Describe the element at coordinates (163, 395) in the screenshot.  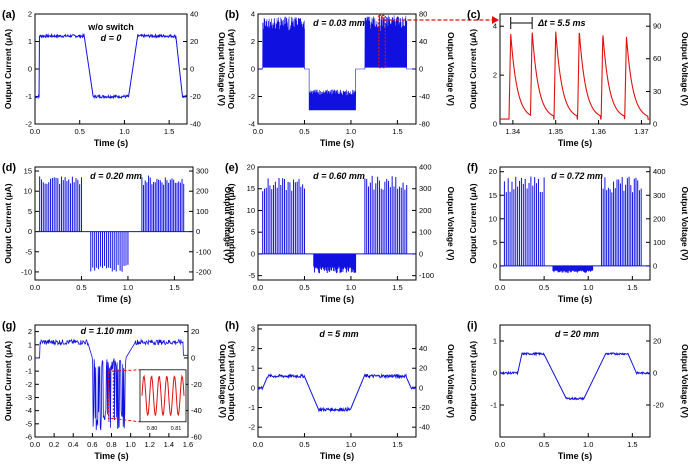
I see `inset-signal` at that location.